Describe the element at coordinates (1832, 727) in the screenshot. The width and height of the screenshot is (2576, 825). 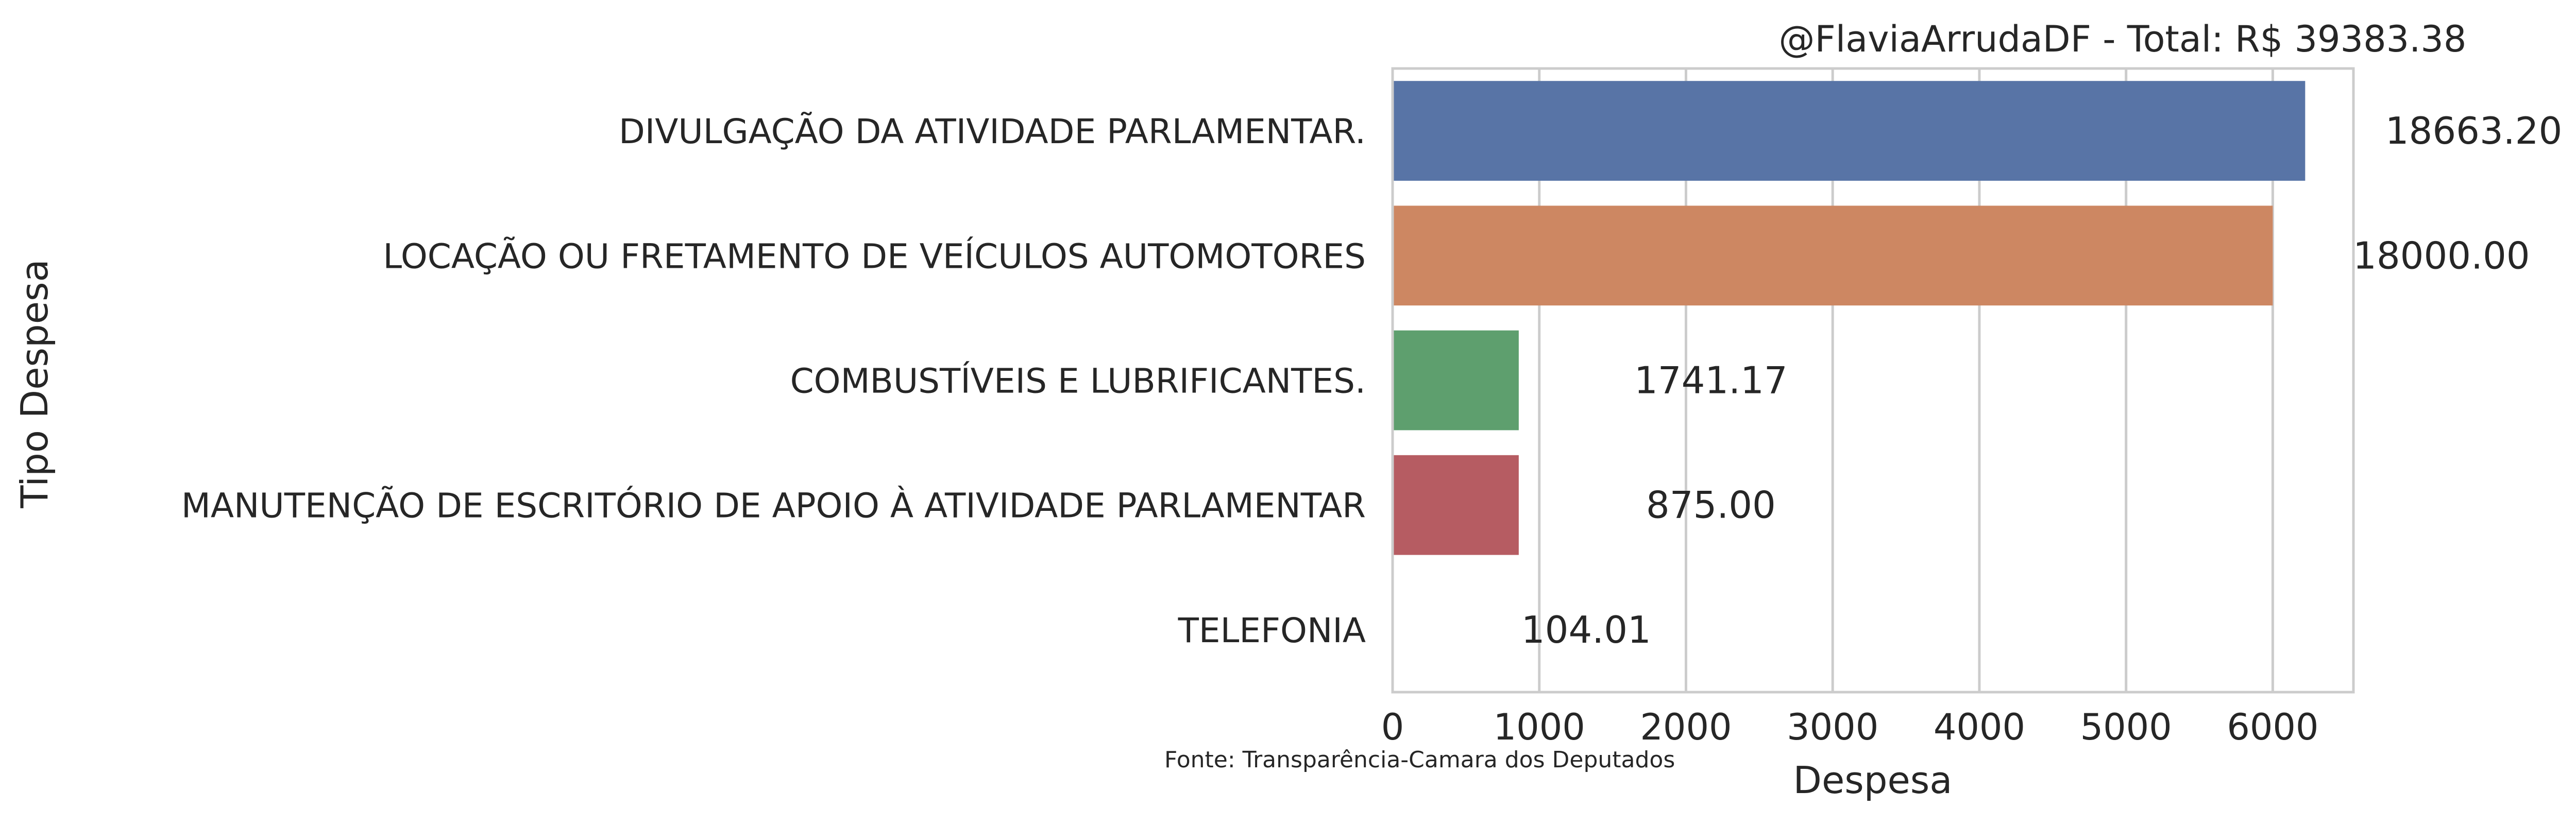
I see `x-tick-label: 3000` at that location.